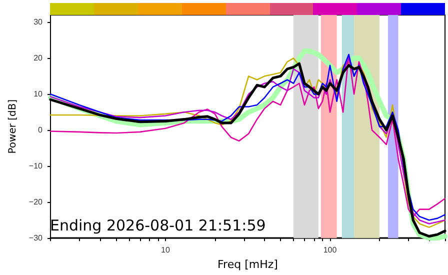  Describe the element at coordinates (39, 58) in the screenshot. I see `y-tick-label: 20` at that location.